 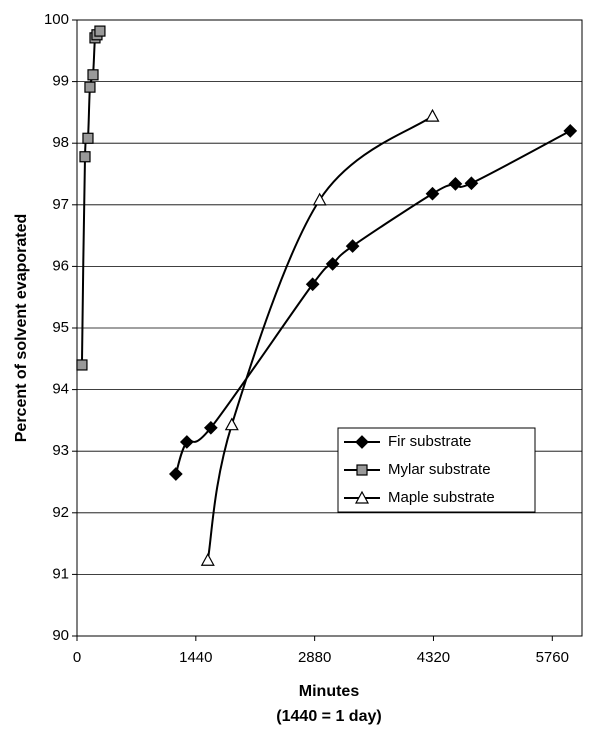 I want to click on y-tick-label: 98, so click(x=60, y=142).